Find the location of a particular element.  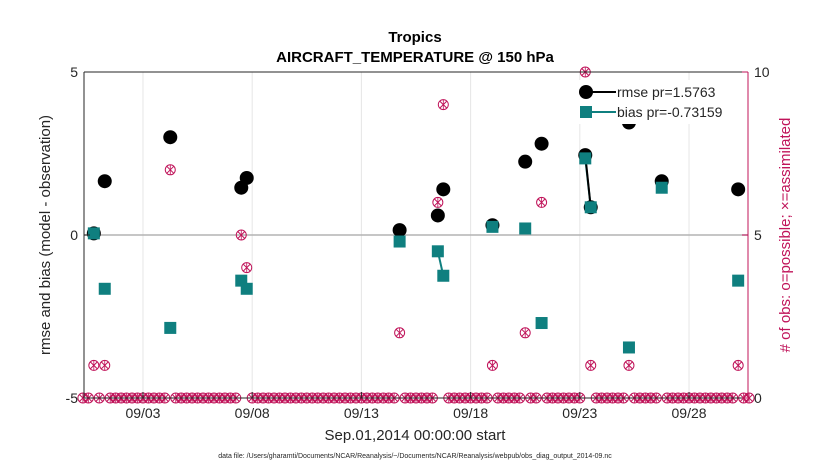

y-ticks-right: 0 5 10 is located at coordinates (756, 235).